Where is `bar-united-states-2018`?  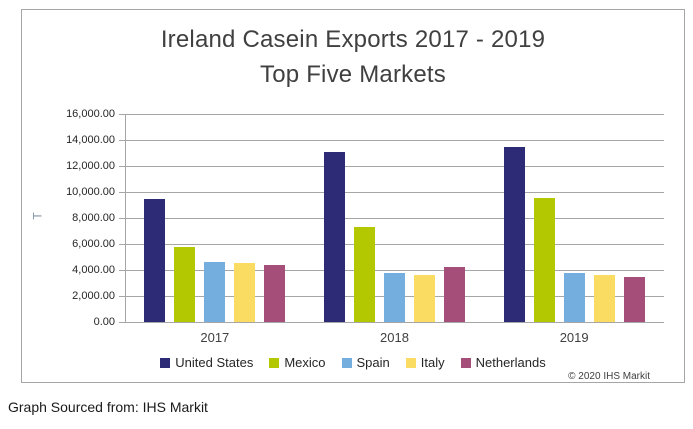 bar-united-states-2018 is located at coordinates (334, 237).